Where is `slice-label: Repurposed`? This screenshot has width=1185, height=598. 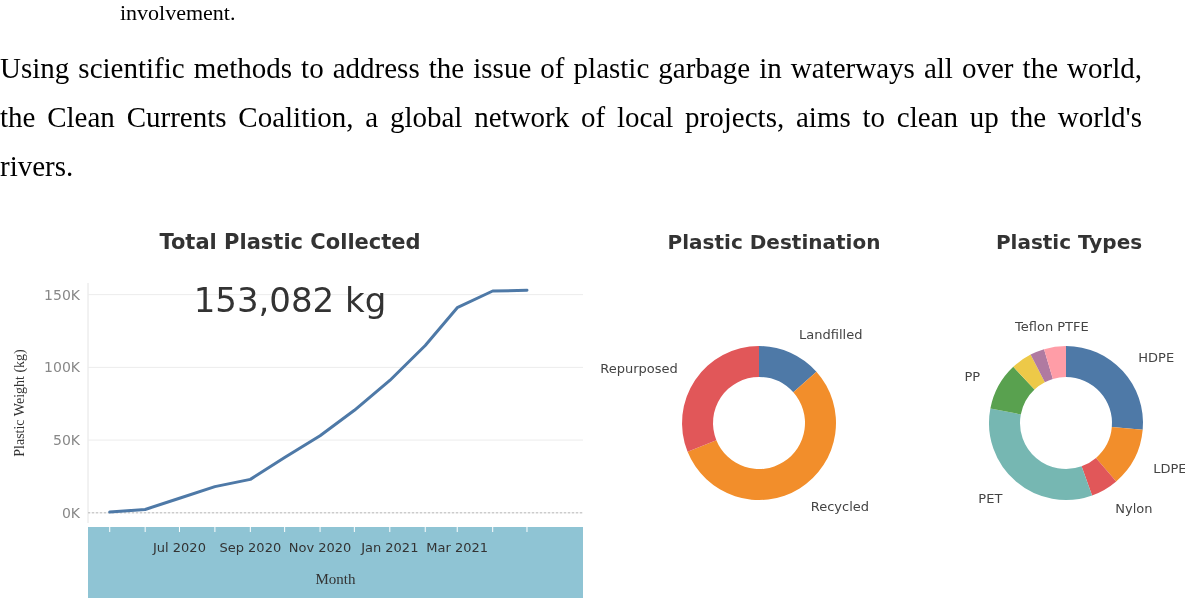 slice-label: Repurposed is located at coordinates (639, 369).